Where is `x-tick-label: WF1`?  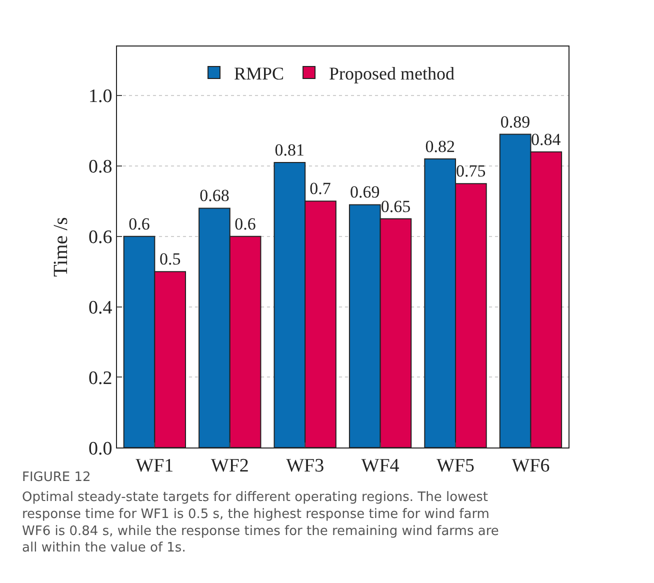
x-tick-label: WF1 is located at coordinates (155, 465).